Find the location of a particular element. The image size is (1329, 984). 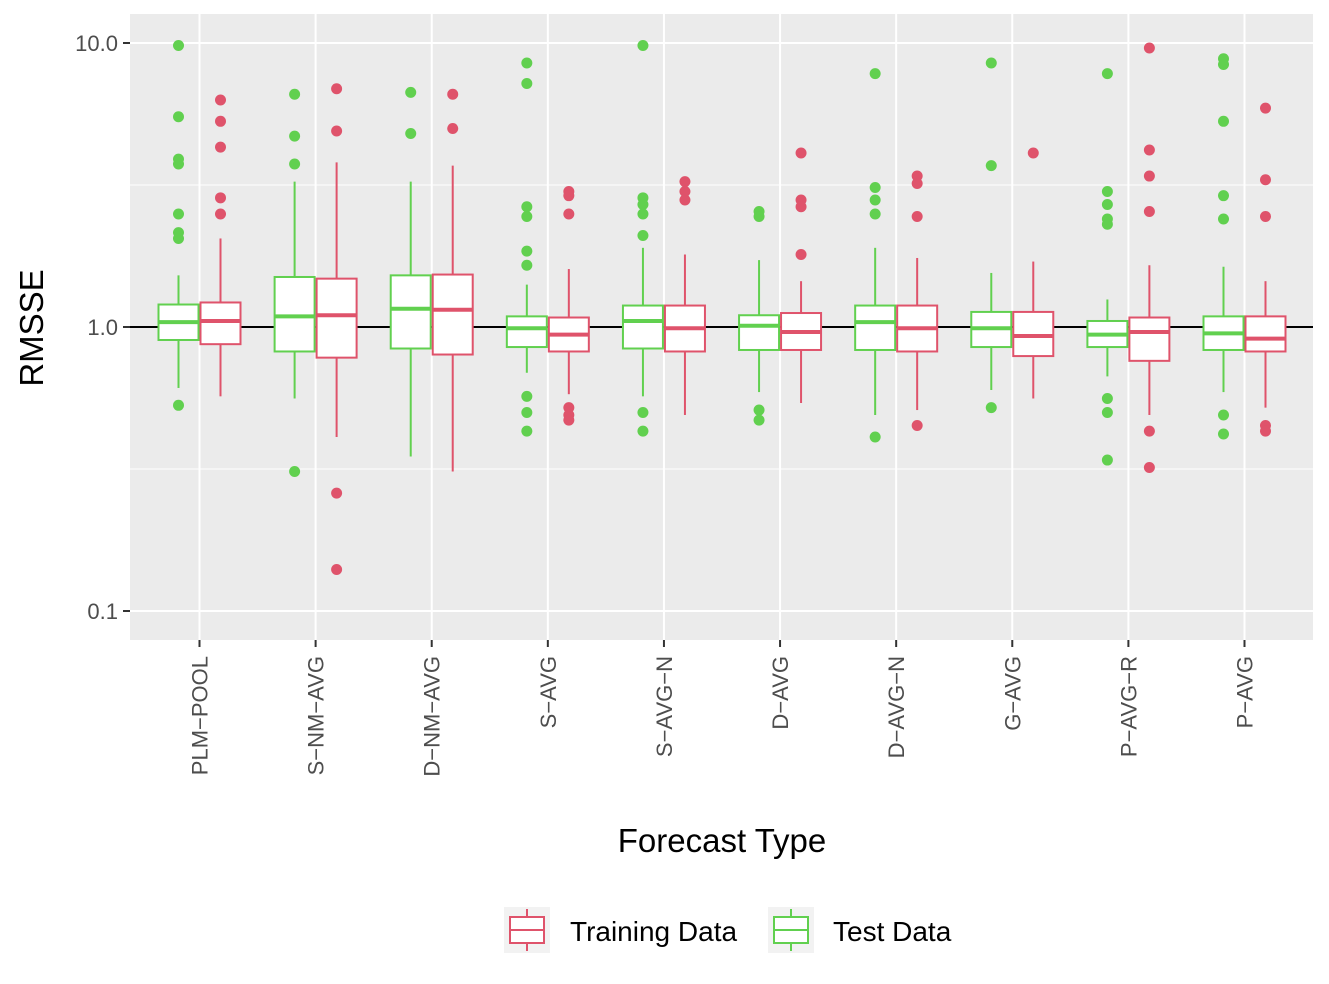

y-tick-label: 1.0 is located at coordinates (102, 327).